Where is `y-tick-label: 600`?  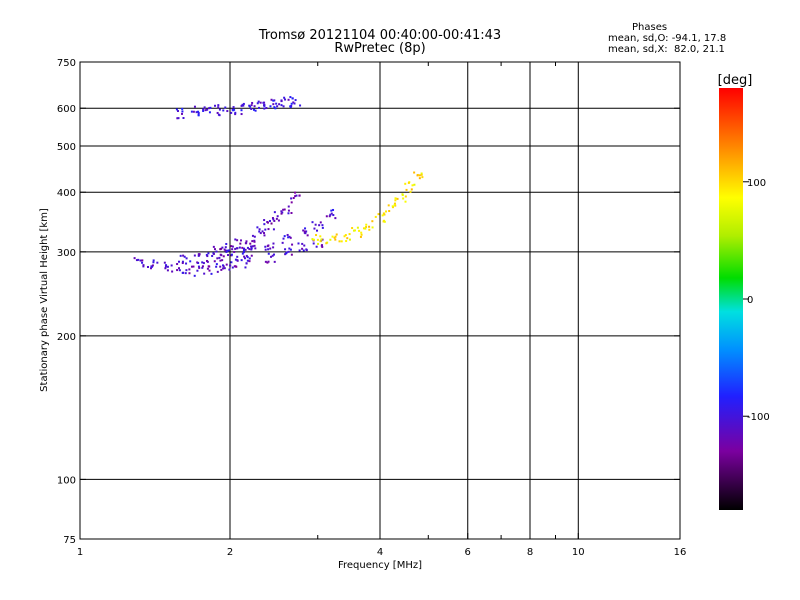 y-tick-label: 600 is located at coordinates (66, 109).